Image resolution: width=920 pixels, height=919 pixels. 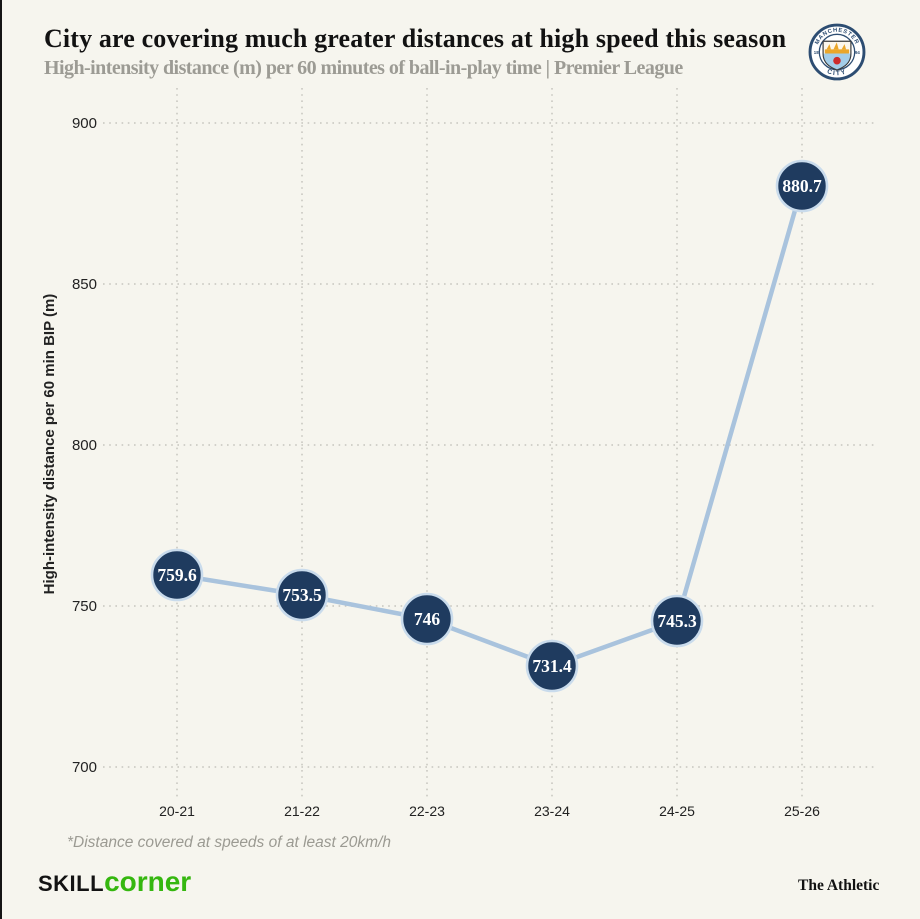 I want to click on svg-text: 800, so click(x=84, y=445).